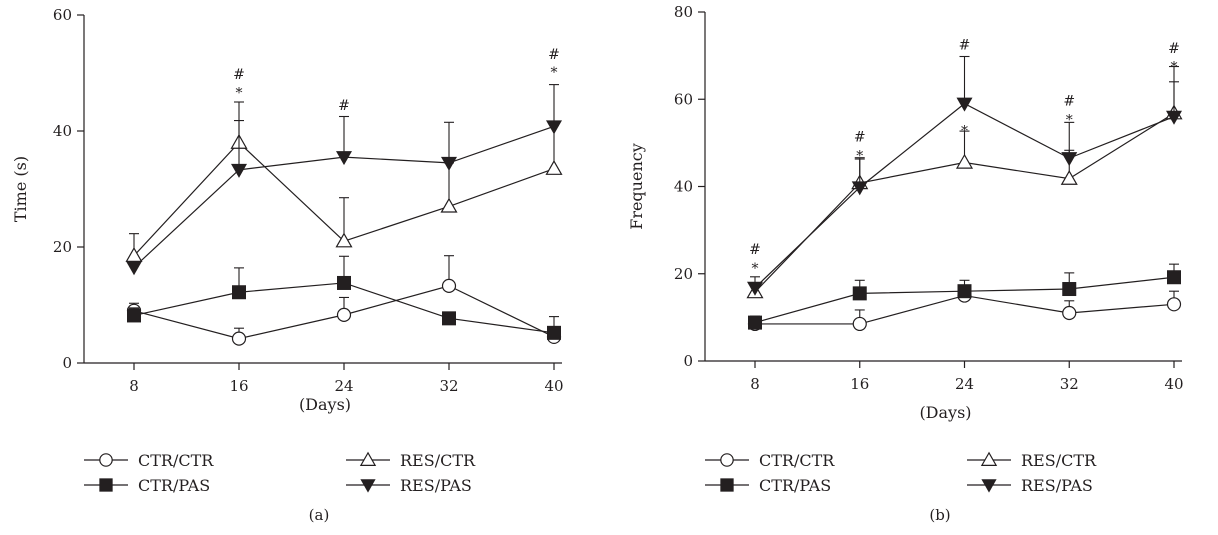 Image resolution: width=1218 pixels, height=535 pixels. I want to click on y-tick-label: 80, so click(683, 12).